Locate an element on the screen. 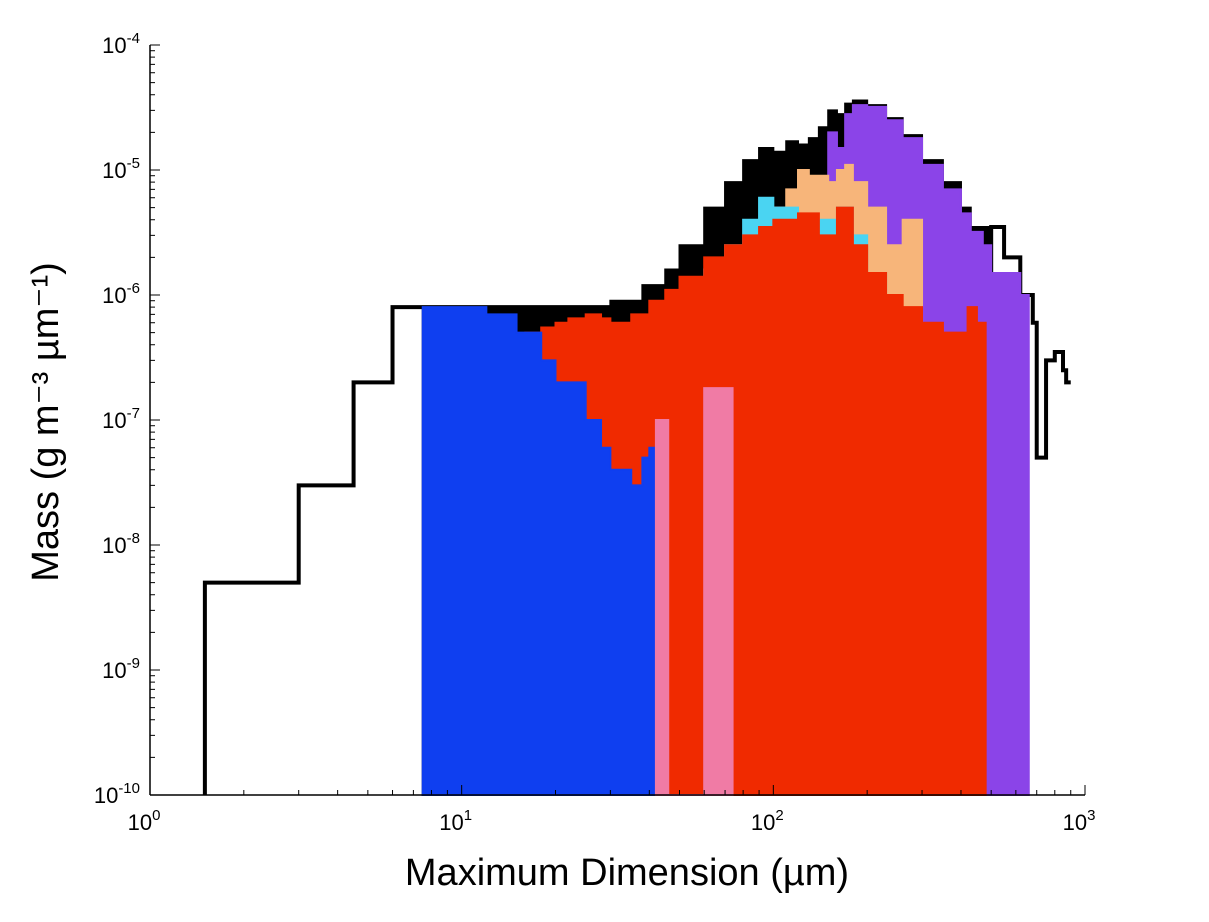 The height and width of the screenshot is (922, 1209). x-axis-title: Maximum Dimension (µm) is located at coordinates (627, 873).